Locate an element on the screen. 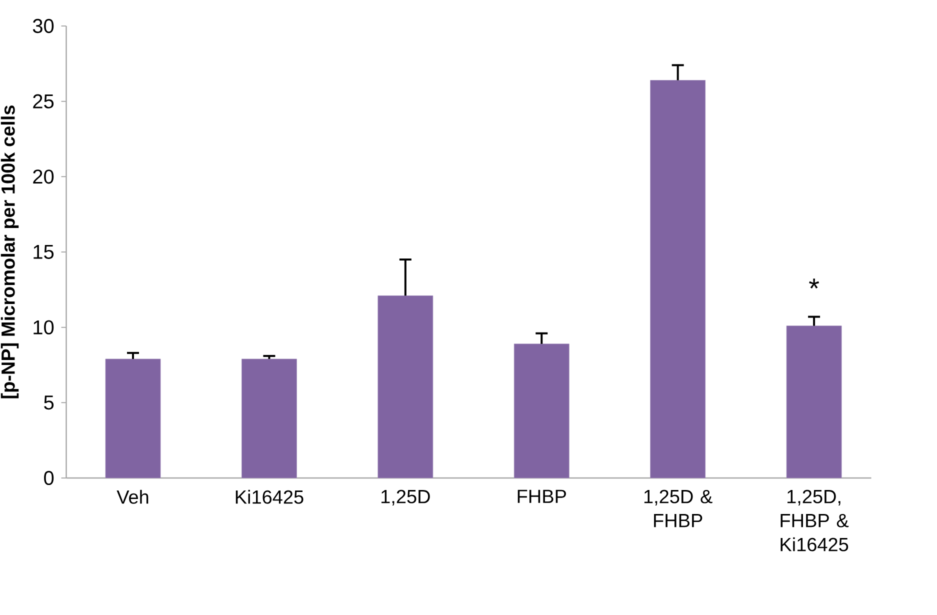 The image size is (937, 615). y-tick-label: 15 is located at coordinates (44, 252).